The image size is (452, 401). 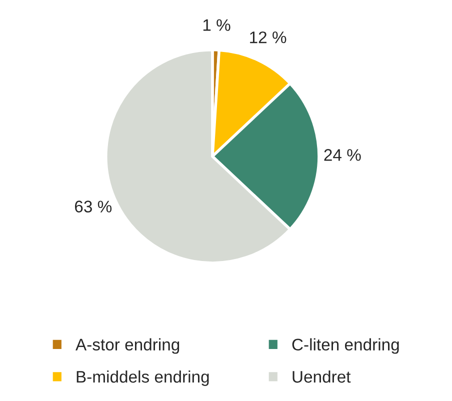 I want to click on legend-label: A-stor endring, so click(x=128, y=346).